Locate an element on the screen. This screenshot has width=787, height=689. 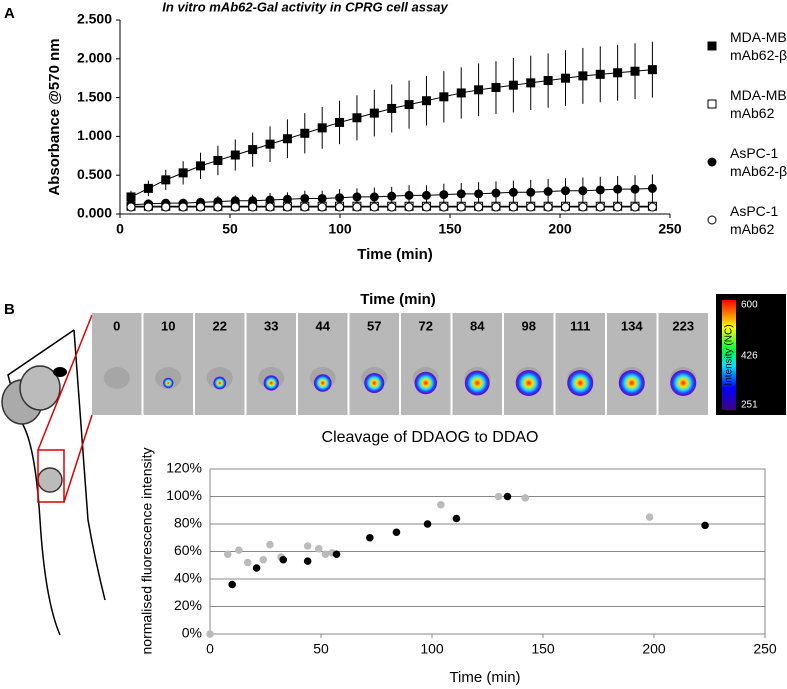
time-label: 57 is located at coordinates (374, 325).